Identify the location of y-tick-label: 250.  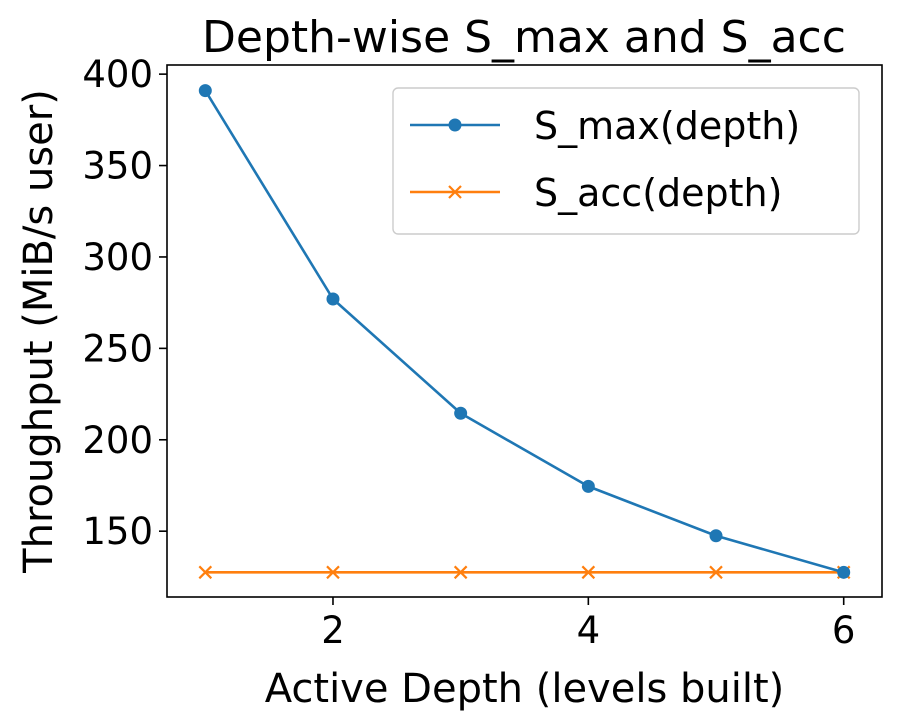
(117, 348).